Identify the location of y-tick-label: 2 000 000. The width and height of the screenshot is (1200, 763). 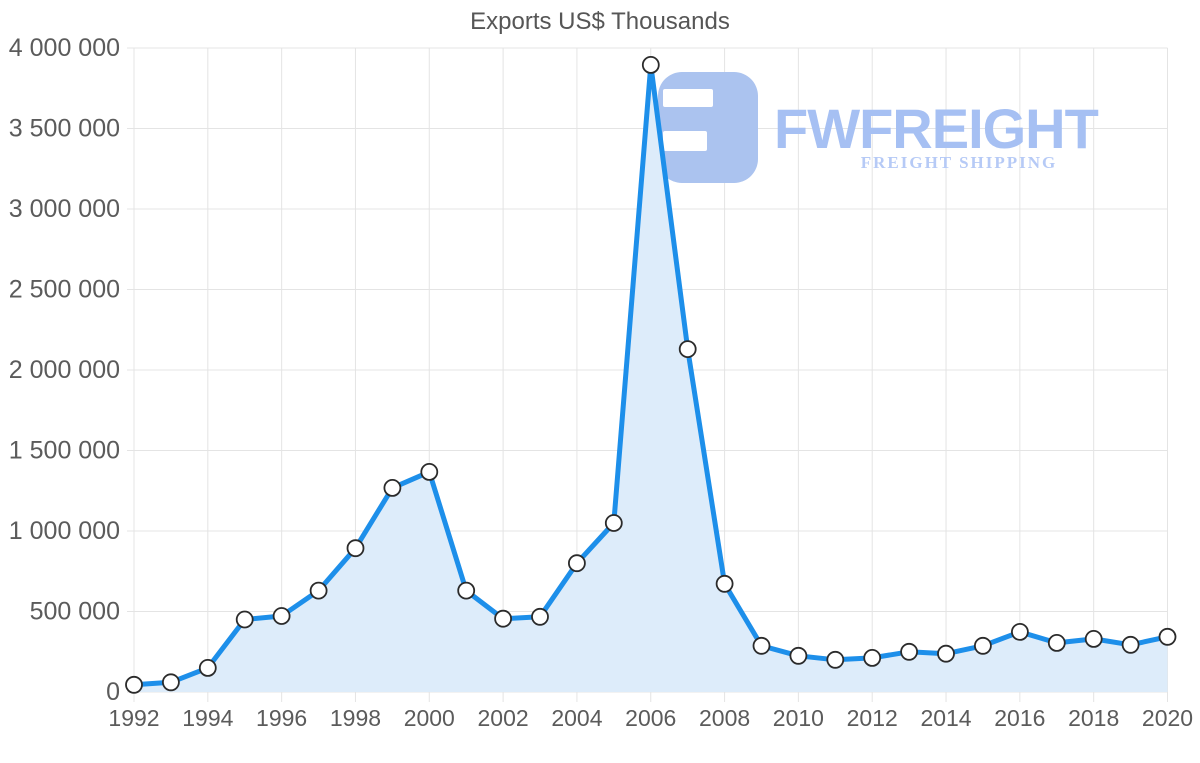
(64, 370).